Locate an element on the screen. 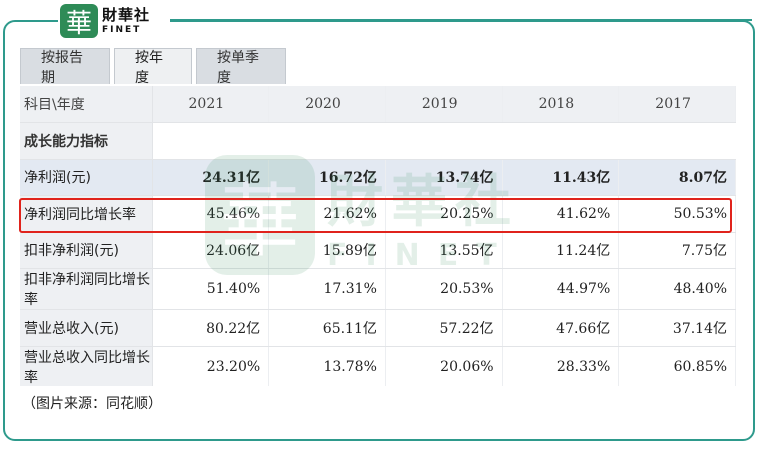 Image resolution: width=758 pixels, height=465 pixels. year-header: 2021 is located at coordinates (211, 104).